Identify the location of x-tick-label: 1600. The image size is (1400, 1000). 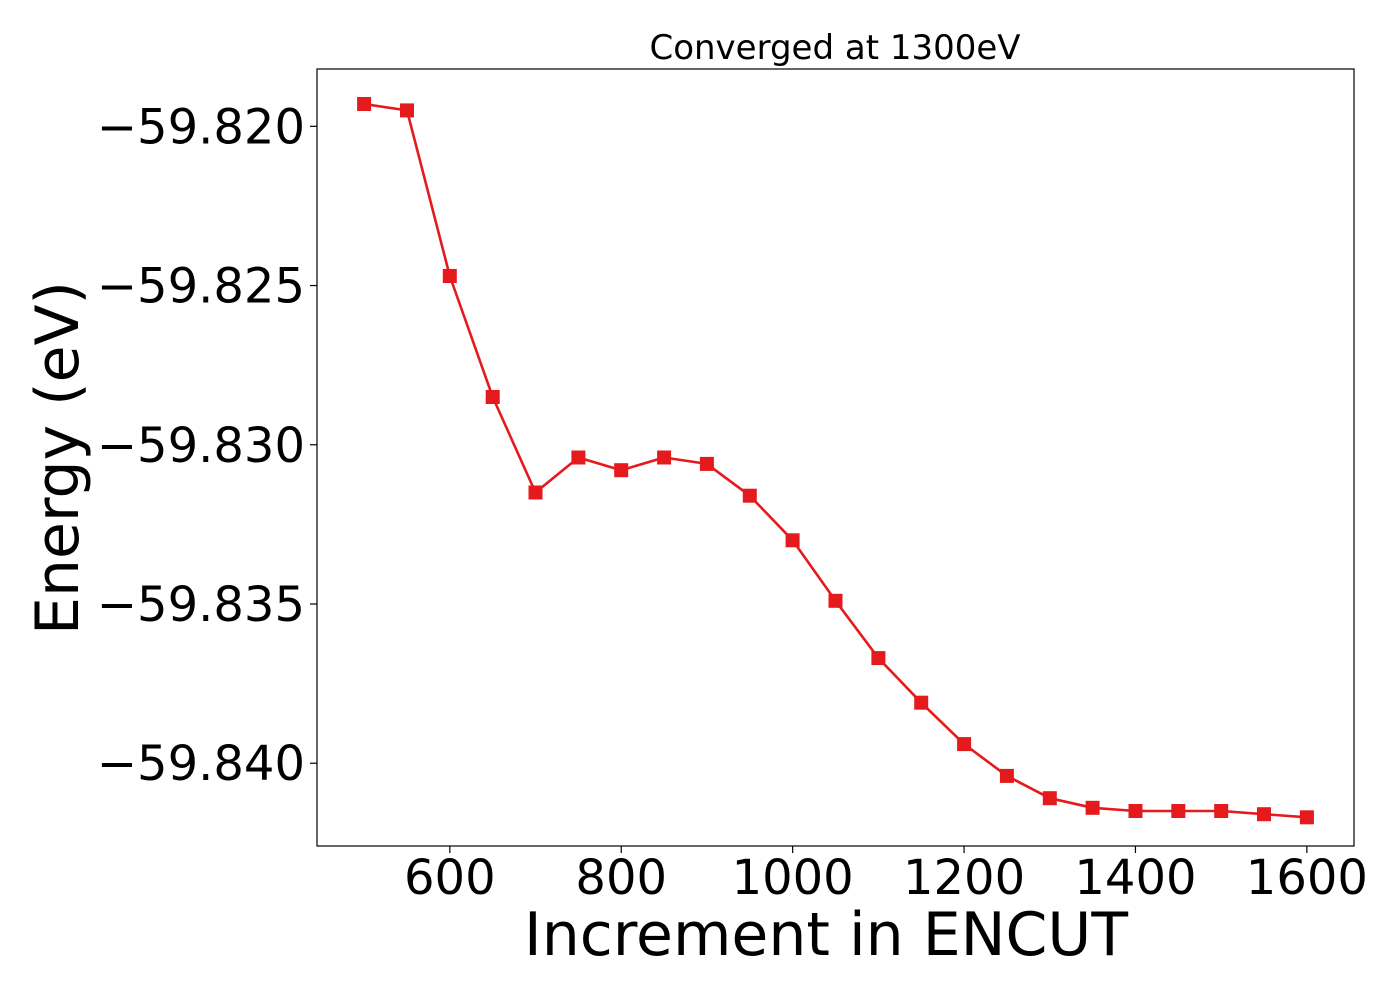
(1307, 878).